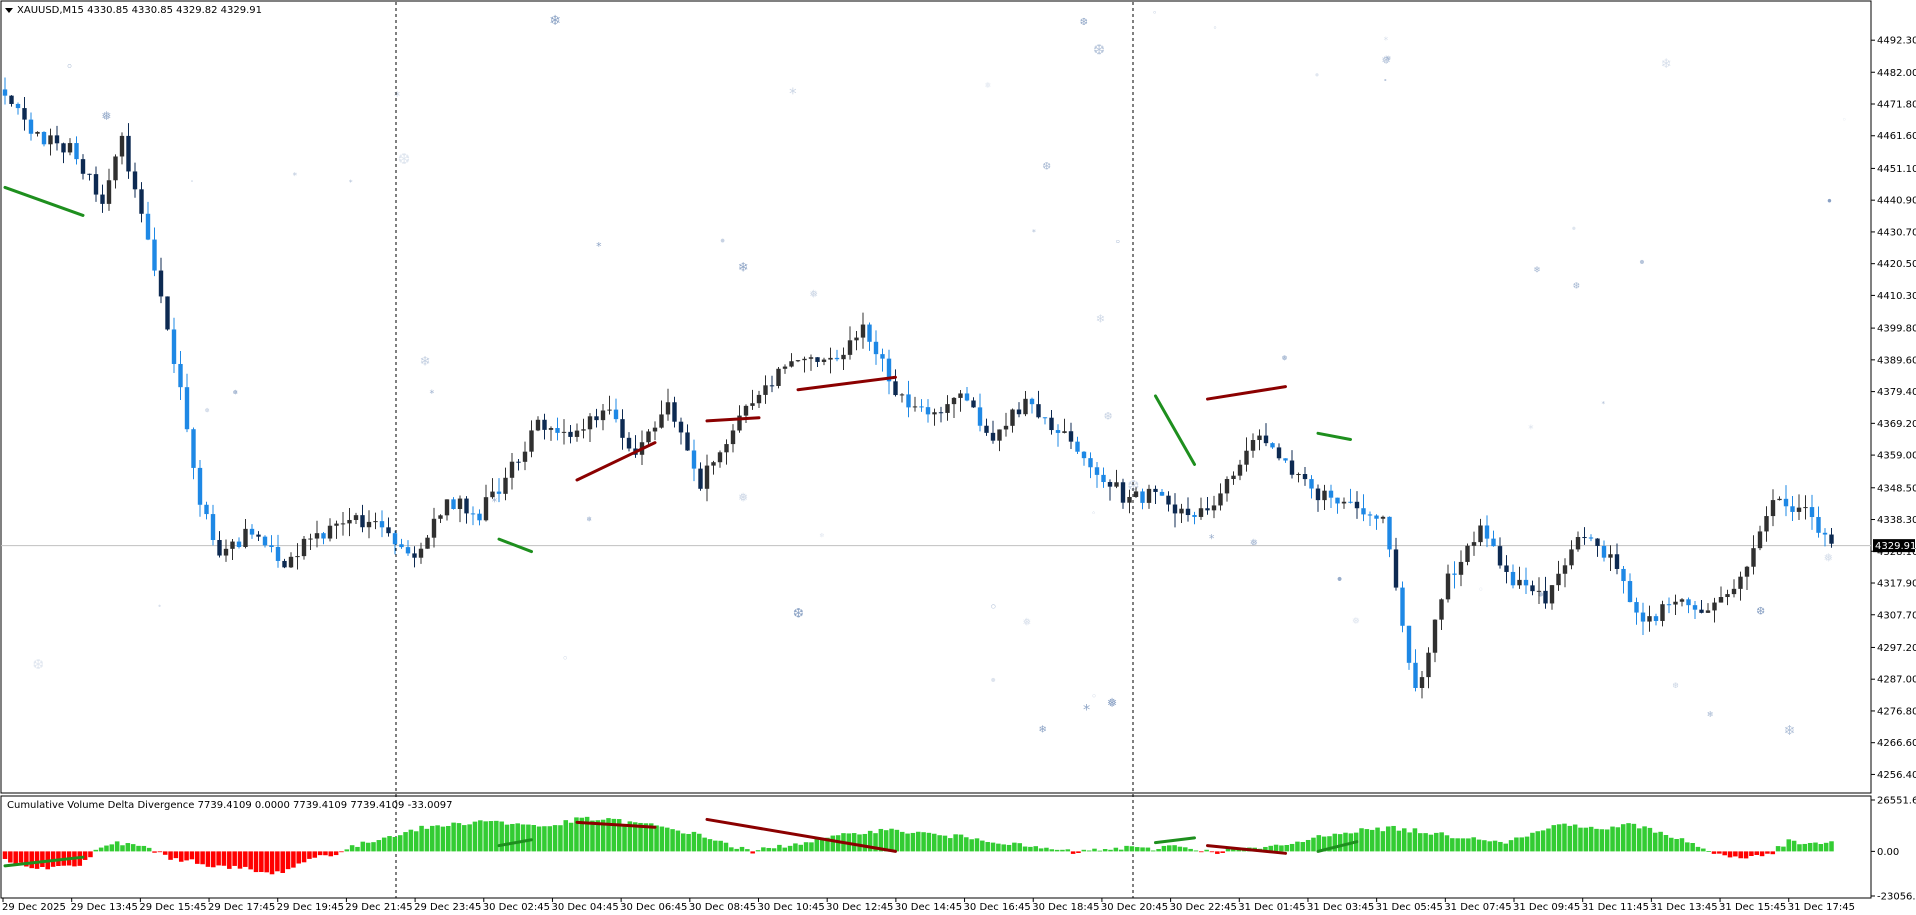  I want to click on price-tick-label: 4307.70, so click(1896, 615).